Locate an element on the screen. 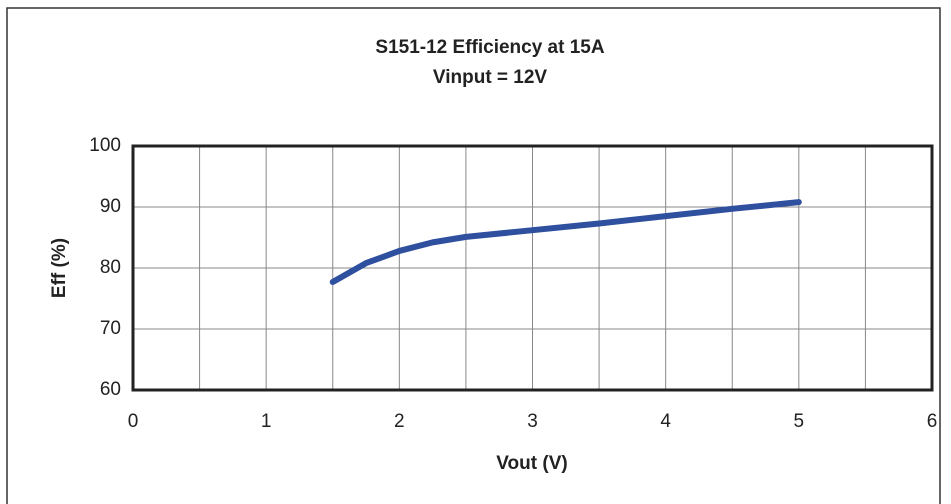 This screenshot has width=951, height=504. chart-title: S151-12 Efficiency at 15A is located at coordinates (489, 47).